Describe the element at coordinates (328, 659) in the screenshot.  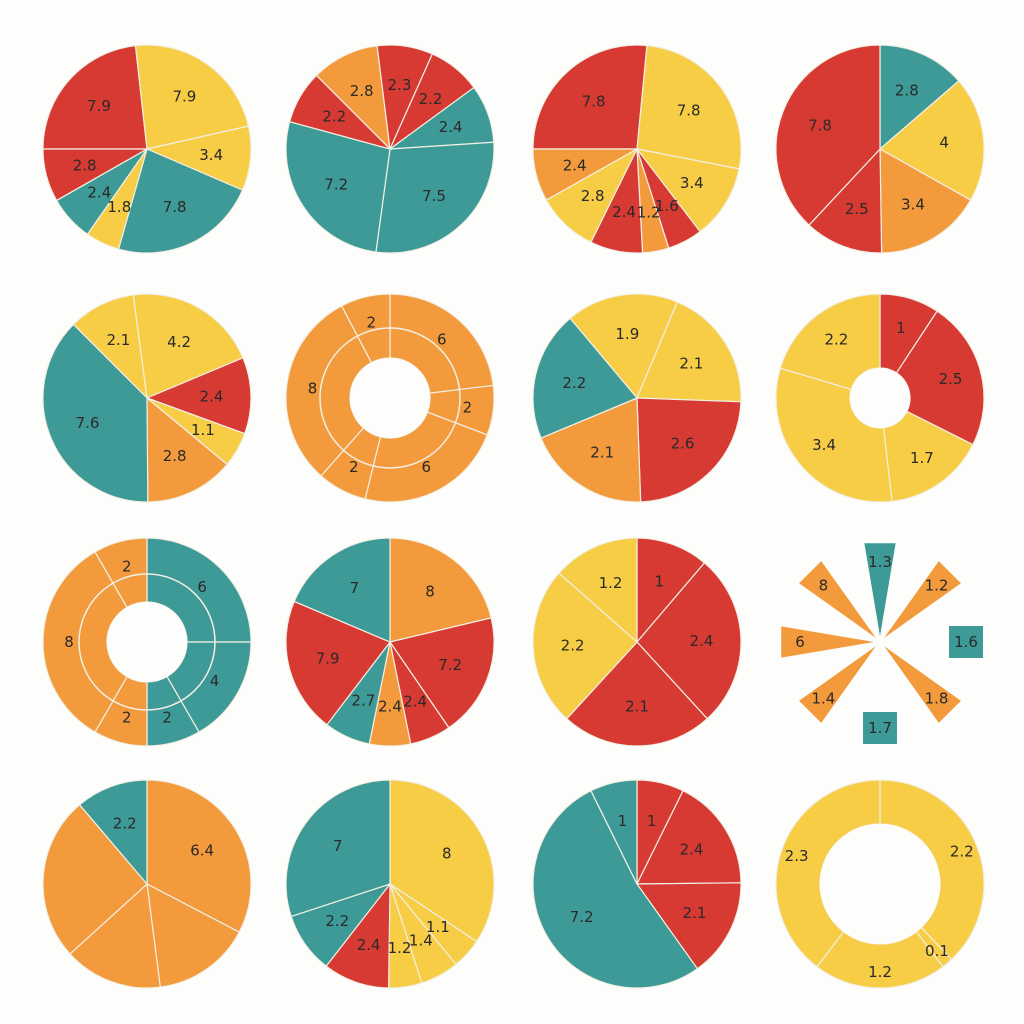
I see `slice-label: 7.9` at that location.